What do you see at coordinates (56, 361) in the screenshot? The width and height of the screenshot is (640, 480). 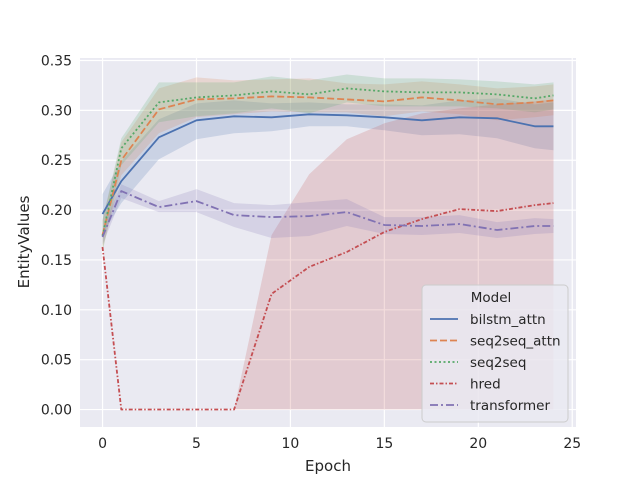 I see `y-tick-label-0-05: 0.05` at bounding box center [56, 361].